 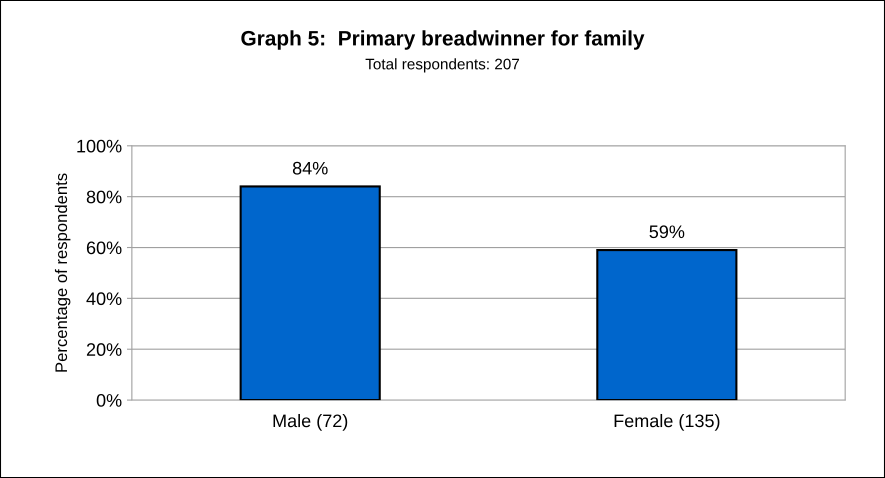 I want to click on y-tick-label: 40%, so click(x=104, y=299).